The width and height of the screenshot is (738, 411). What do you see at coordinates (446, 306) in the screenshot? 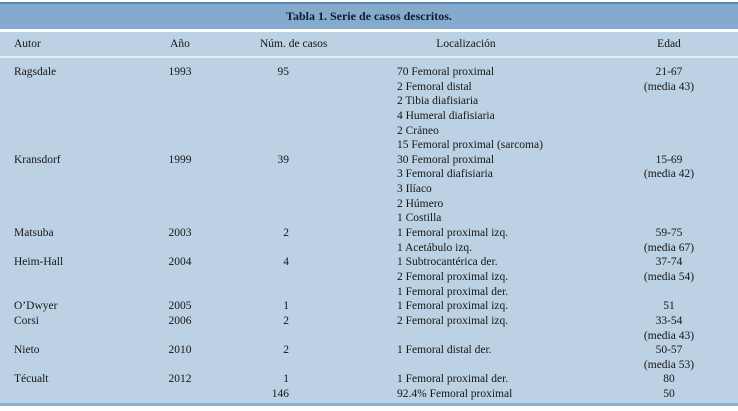
I see `localization-cell: 1 Femoral proximal izq.` at bounding box center [446, 306].